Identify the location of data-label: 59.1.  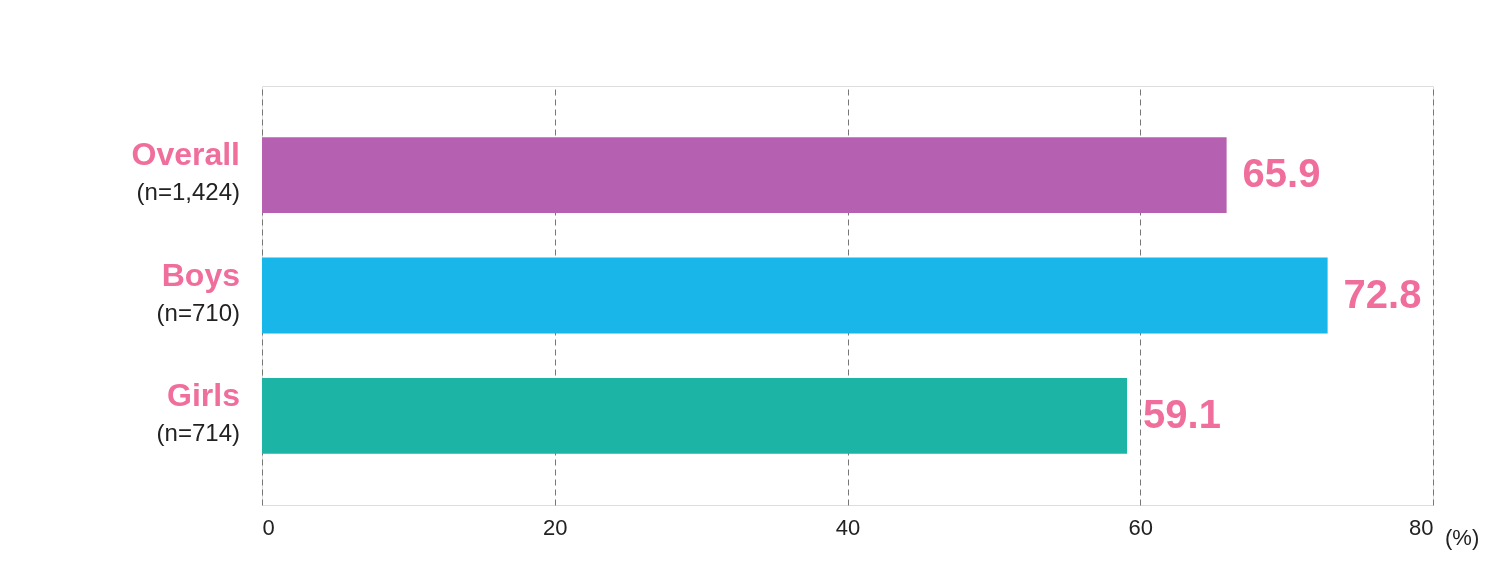
(1182, 413).